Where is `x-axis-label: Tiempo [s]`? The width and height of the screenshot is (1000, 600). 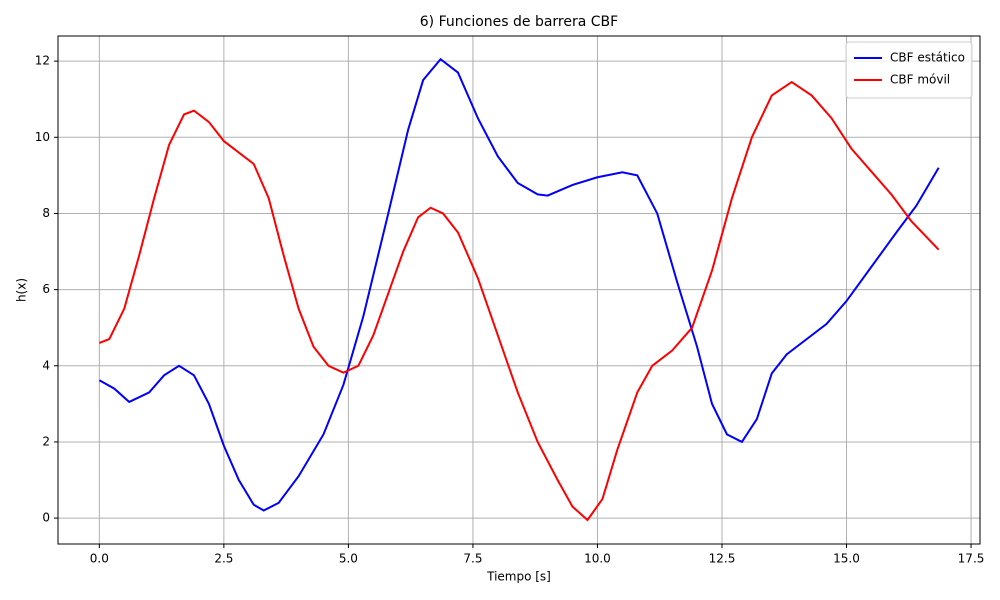 x-axis-label: Tiempo [s] is located at coordinates (518, 577).